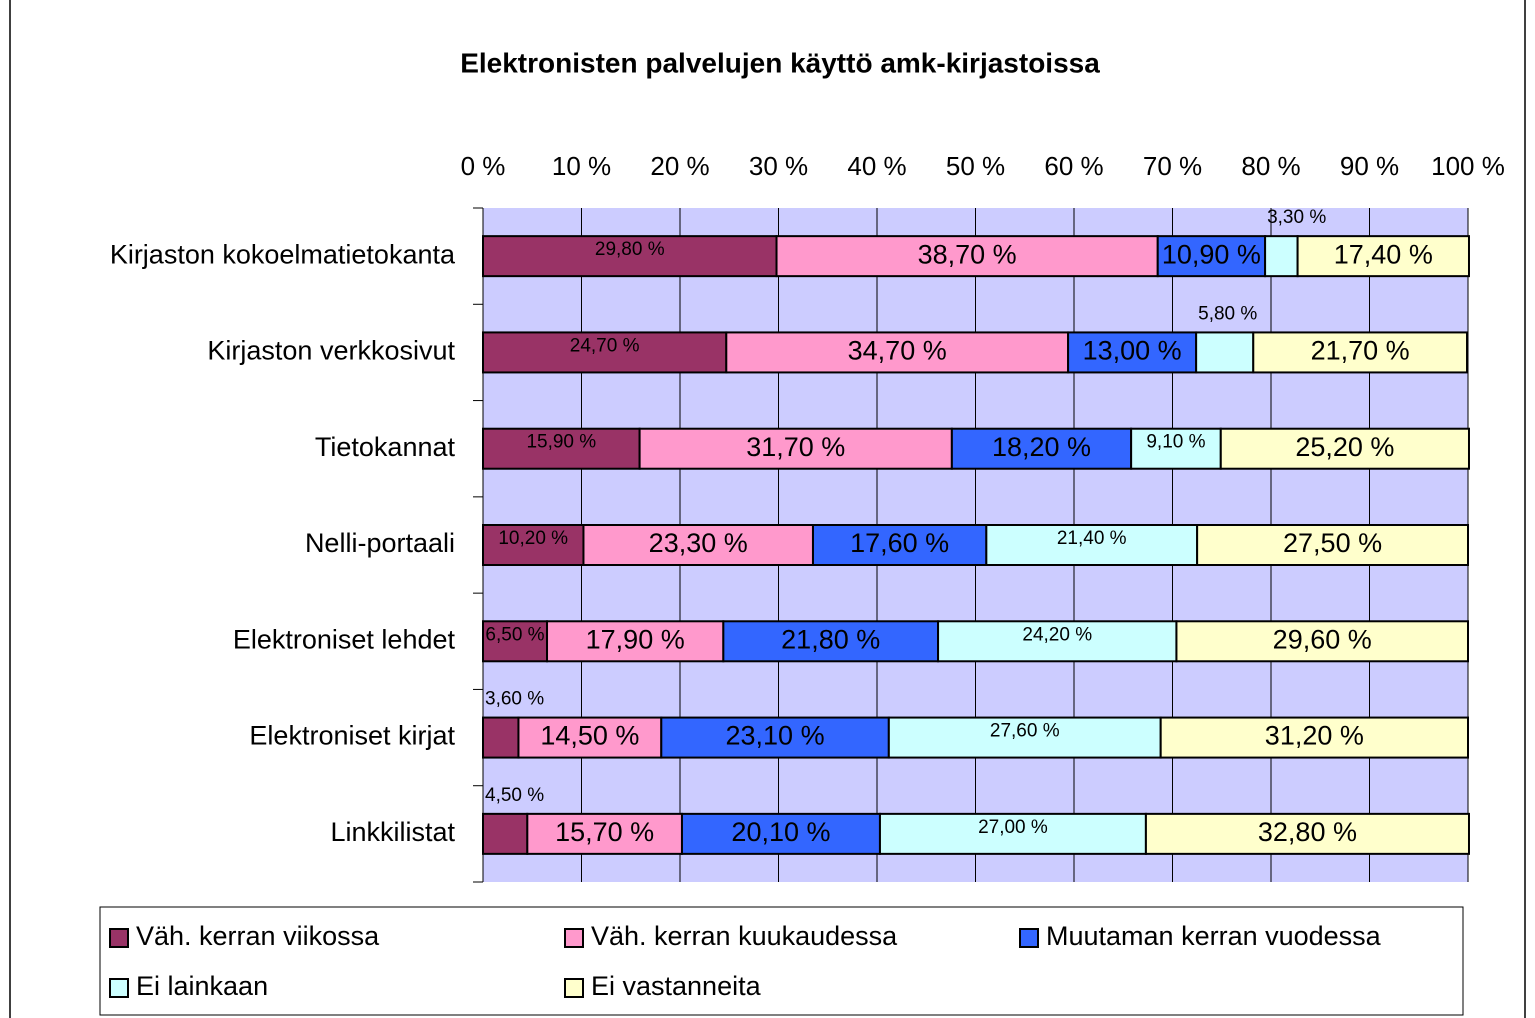  I want to click on data-label: 27,50 %, so click(1332, 543).